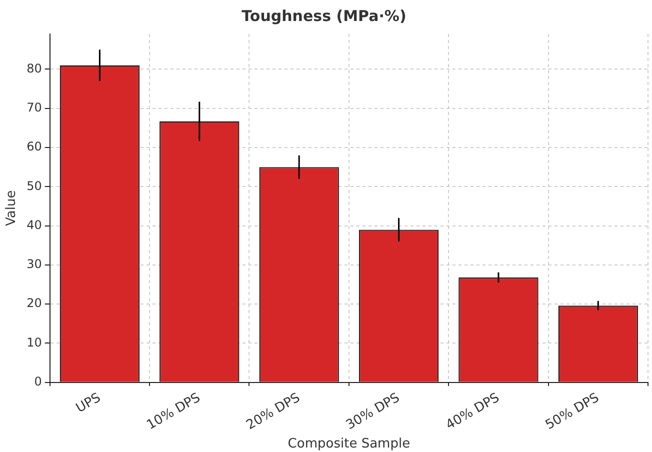 This screenshot has width=652, height=452. Describe the element at coordinates (89, 403) in the screenshot. I see `x-tick-label: UPS` at that location.